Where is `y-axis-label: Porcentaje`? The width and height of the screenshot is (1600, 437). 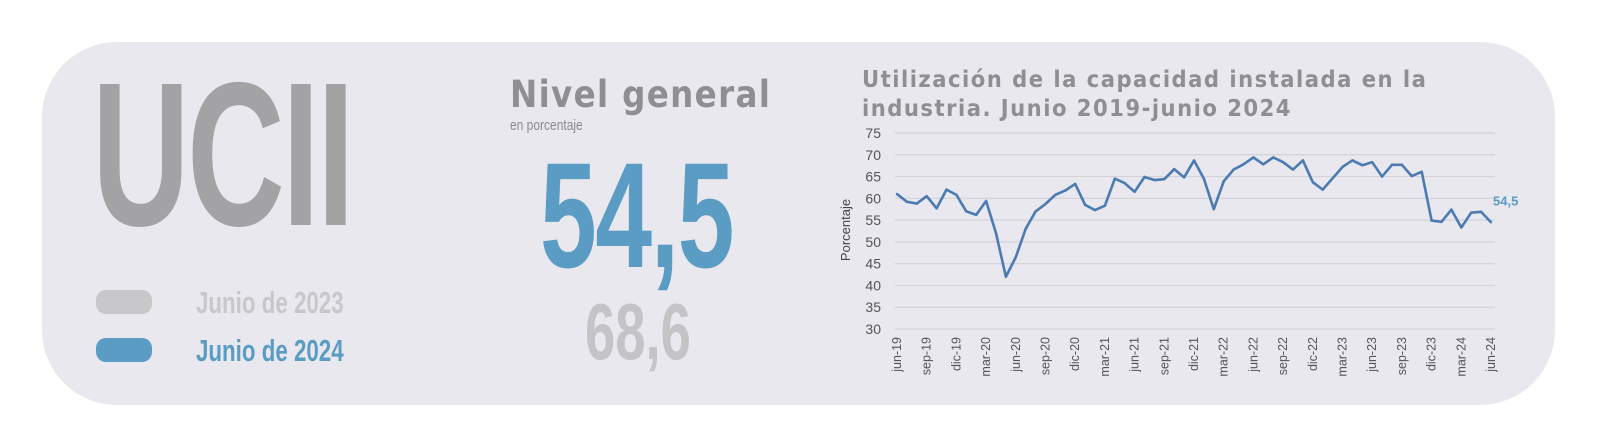 y-axis-label: Porcentaje is located at coordinates (845, 230).